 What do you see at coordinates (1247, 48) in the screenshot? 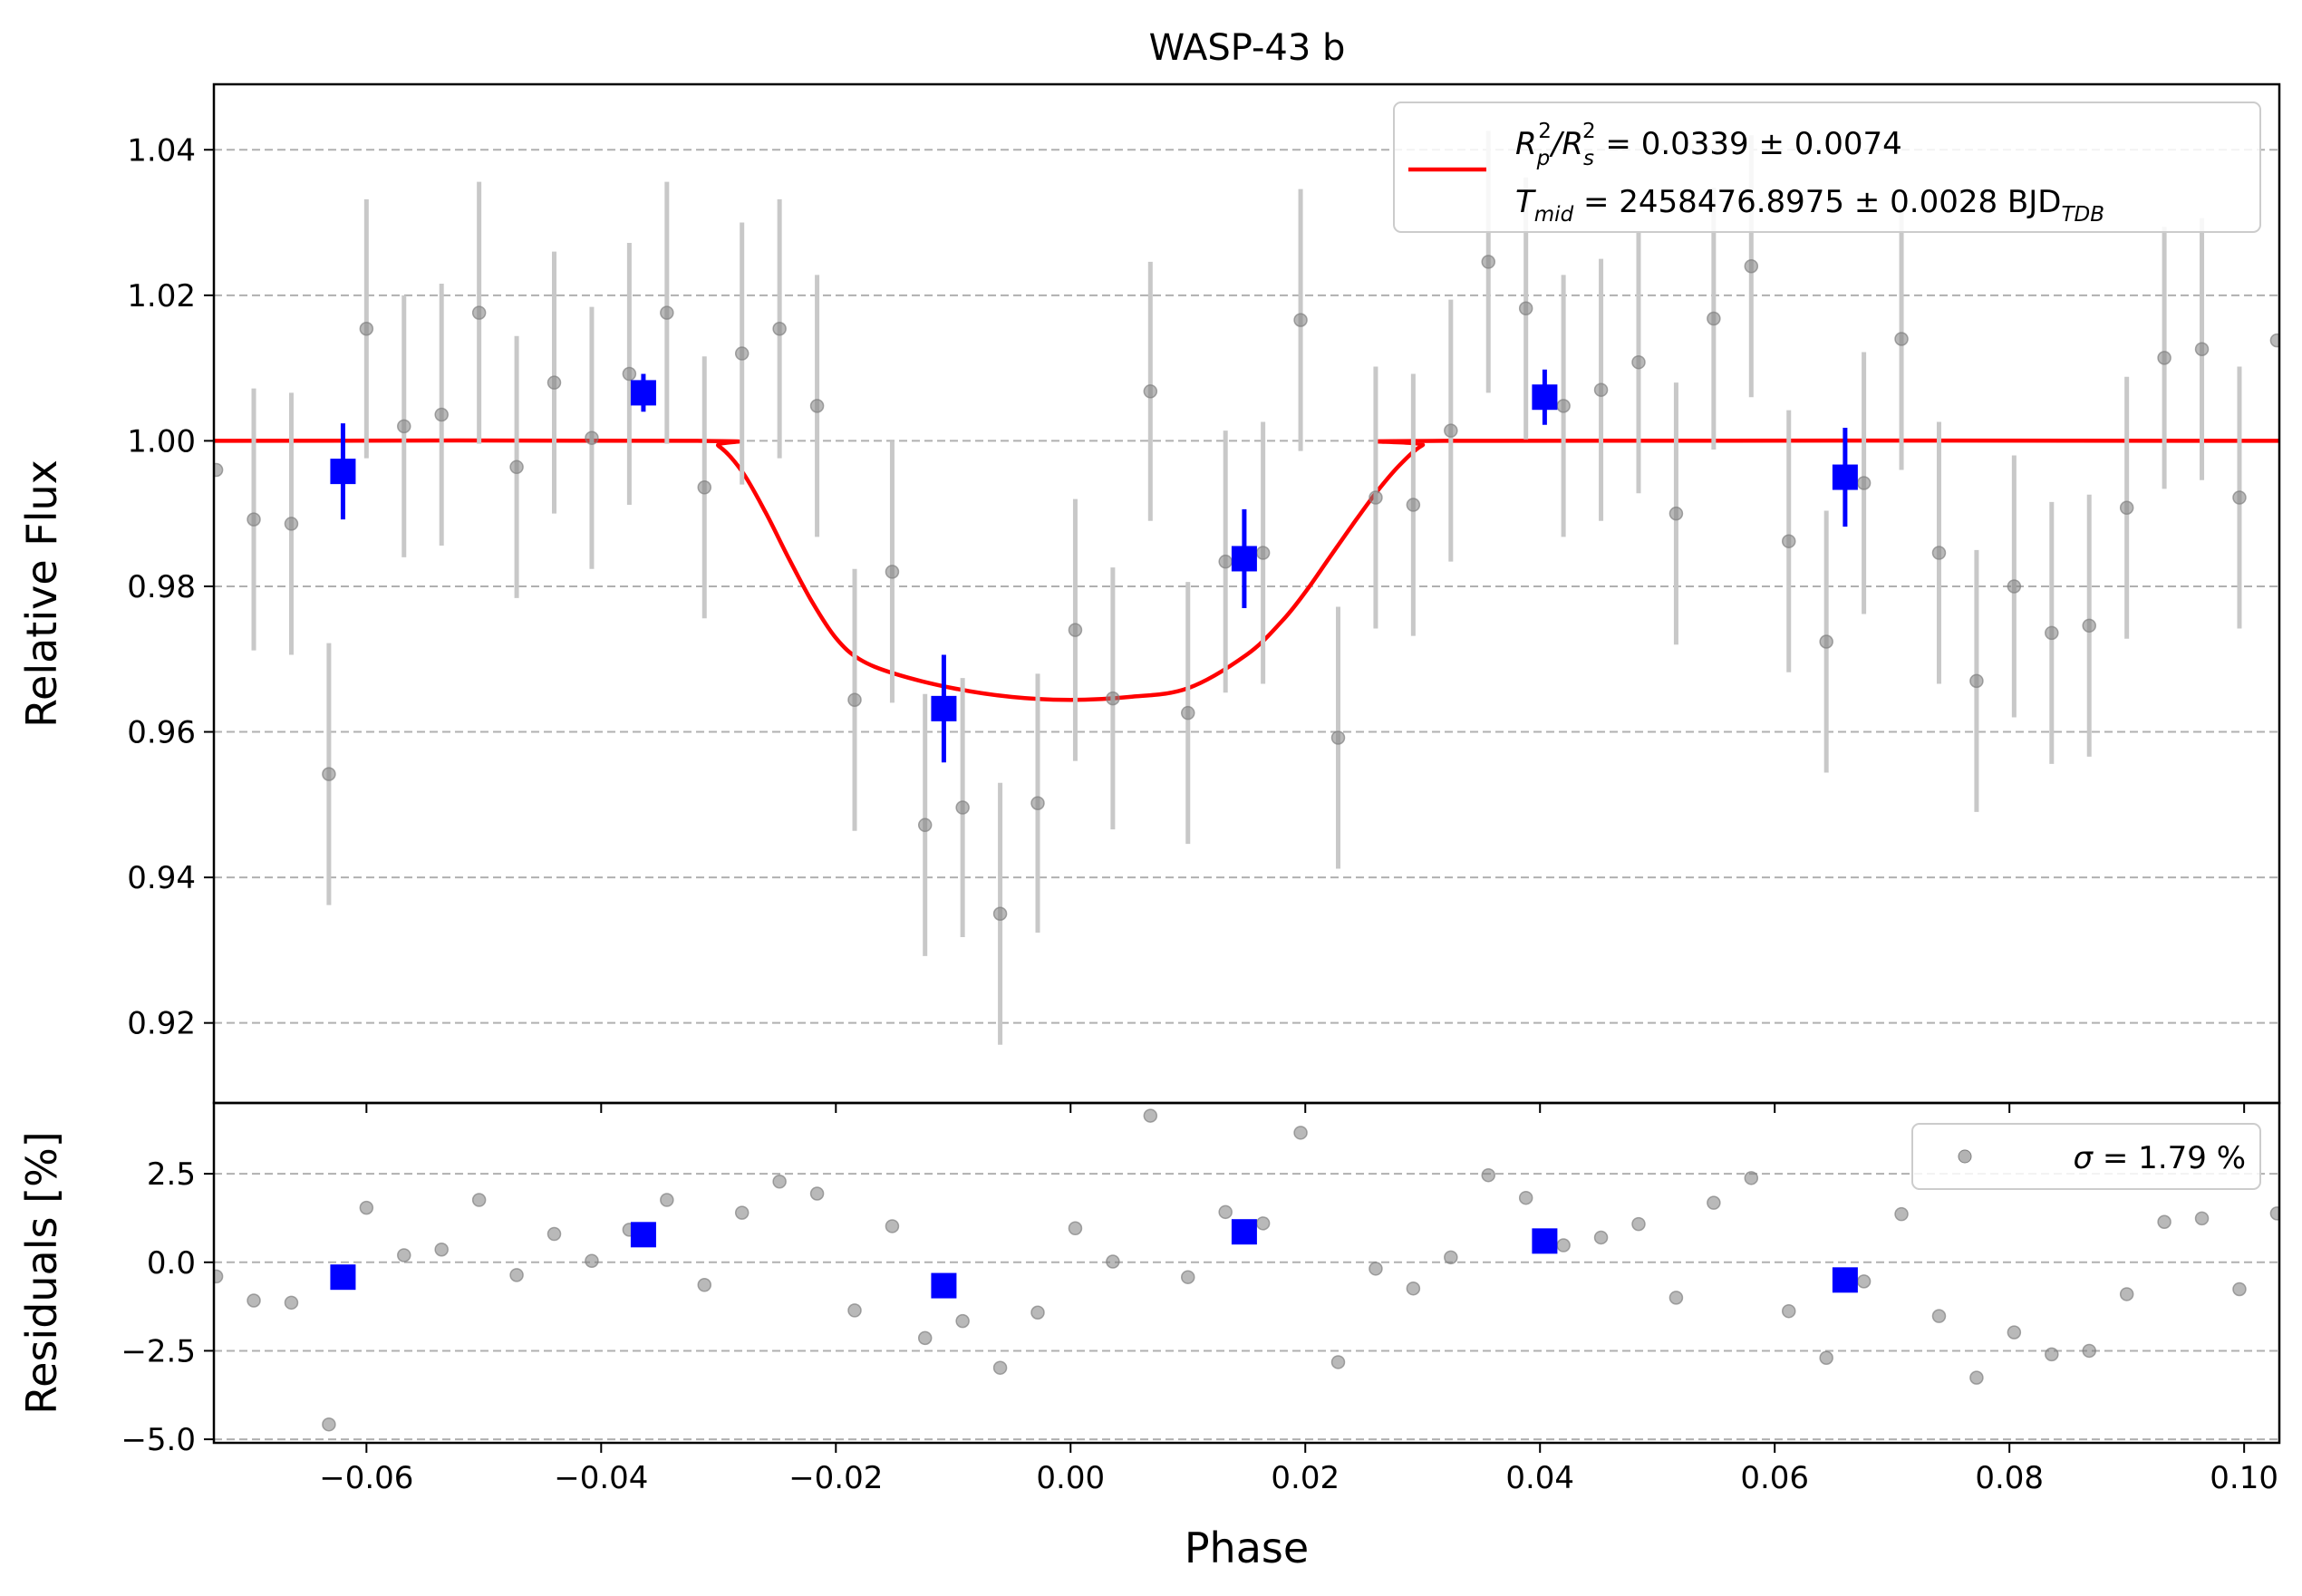
I see `chart-title: WASP-43 b` at bounding box center [1247, 48].